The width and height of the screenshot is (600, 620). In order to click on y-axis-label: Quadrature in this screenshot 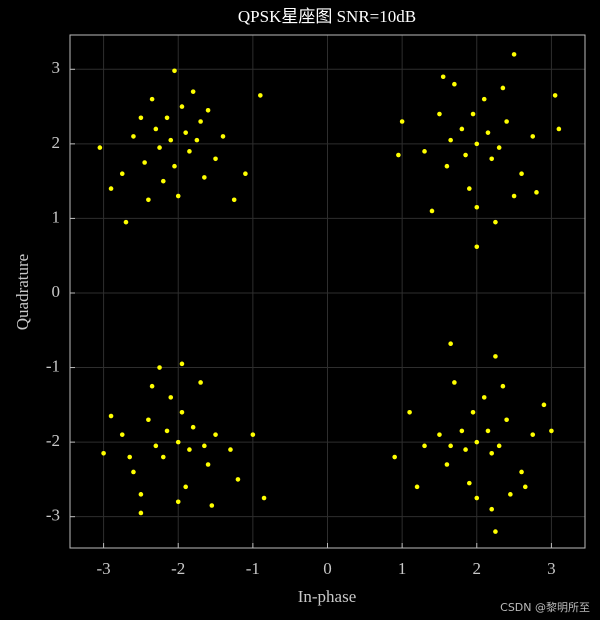, I will do `click(22, 292)`.